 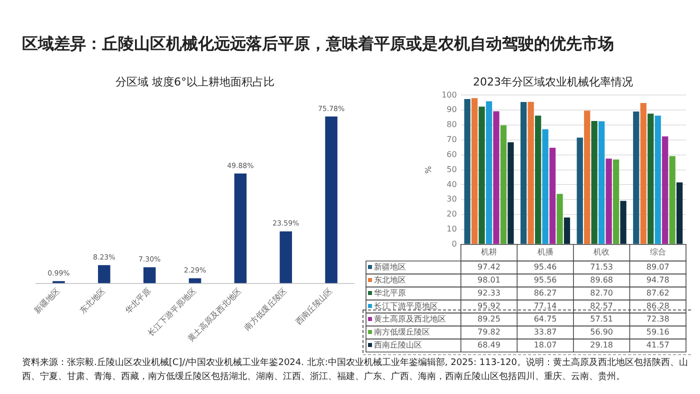 I want to click on data-label: 79.82, so click(x=489, y=332).